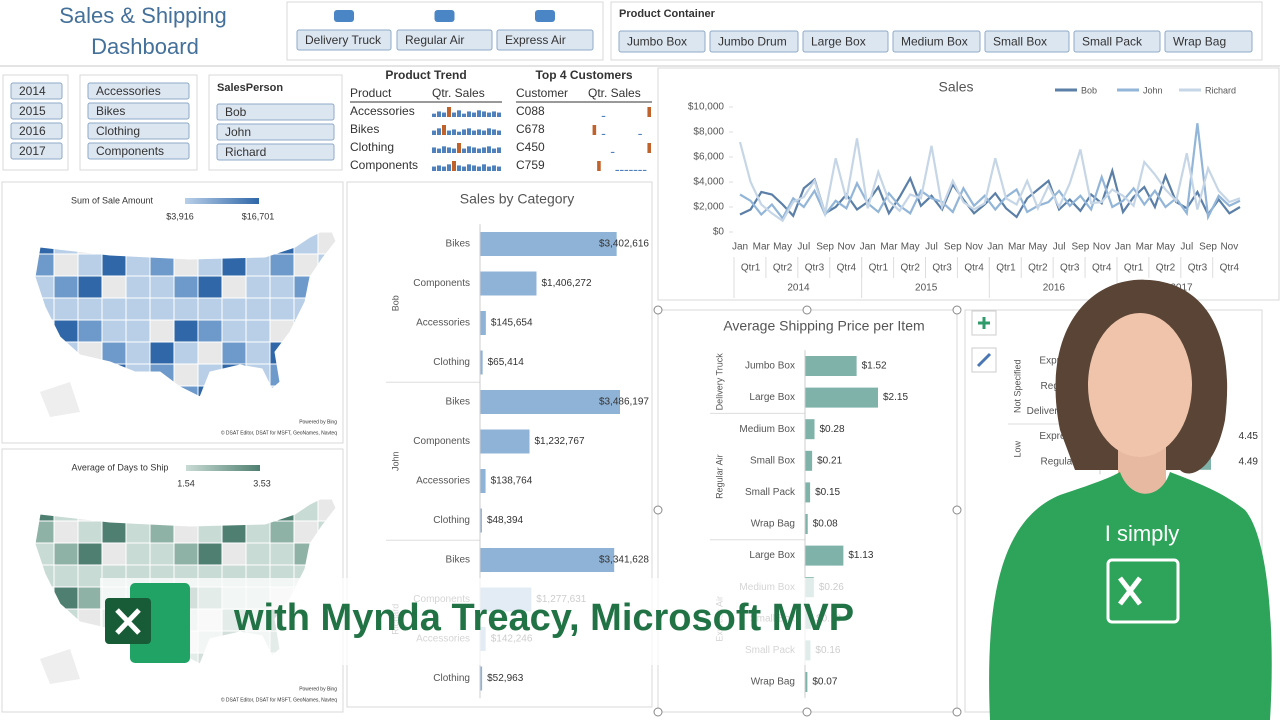 Image resolution: width=1280 pixels, height=725 pixels. What do you see at coordinates (974, 268) in the screenshot?
I see `quarter-label: Qtr4` at bounding box center [974, 268].